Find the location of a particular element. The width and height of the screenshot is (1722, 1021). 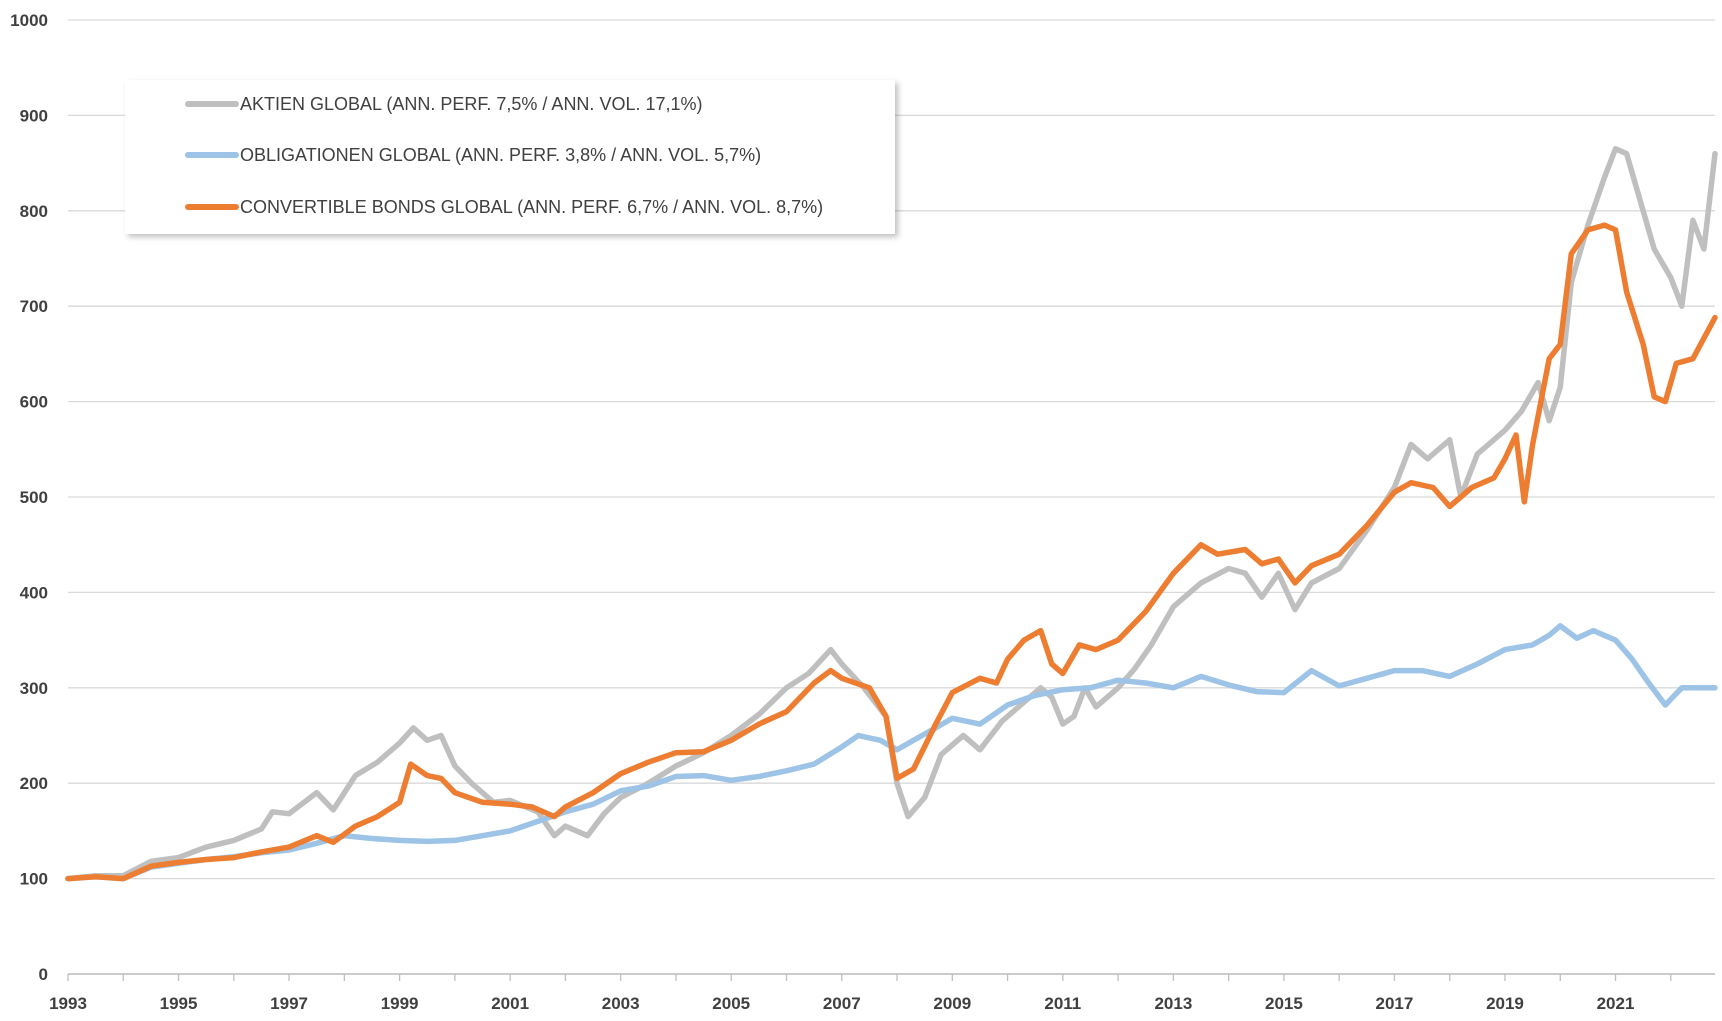

x-tick-label: 2011 is located at coordinates (1062, 1003).